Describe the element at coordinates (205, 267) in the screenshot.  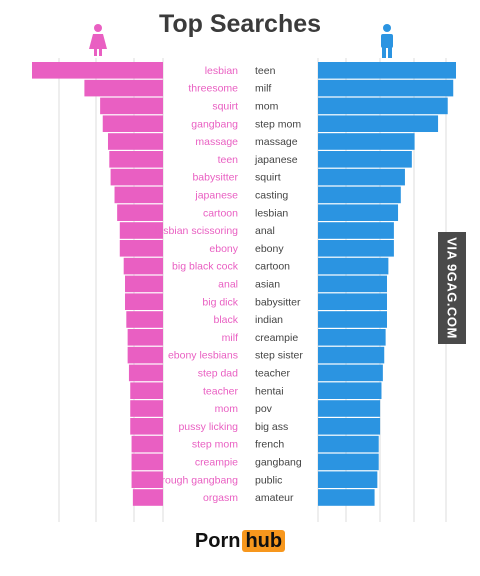
I see `label-female: big black cock` at that location.